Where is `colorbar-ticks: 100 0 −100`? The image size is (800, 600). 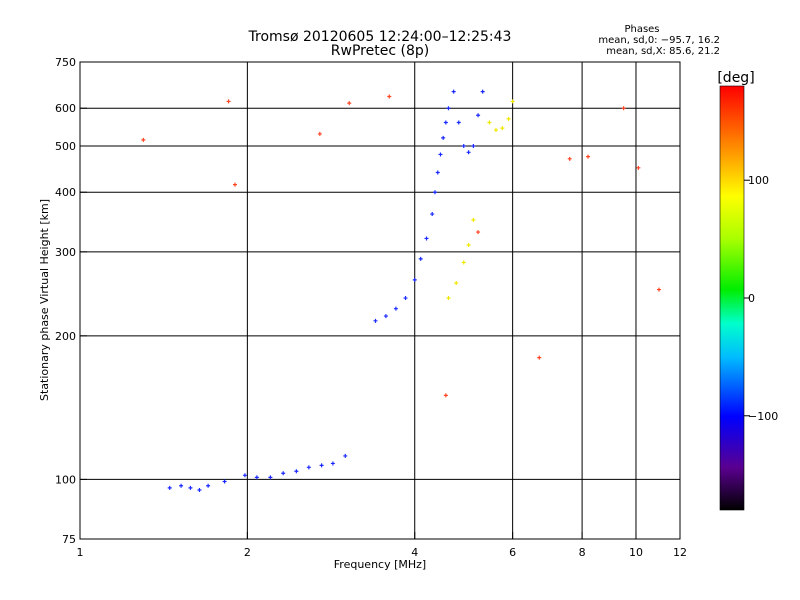 colorbar-ticks: 100 0 −100 is located at coordinates (761, 298).